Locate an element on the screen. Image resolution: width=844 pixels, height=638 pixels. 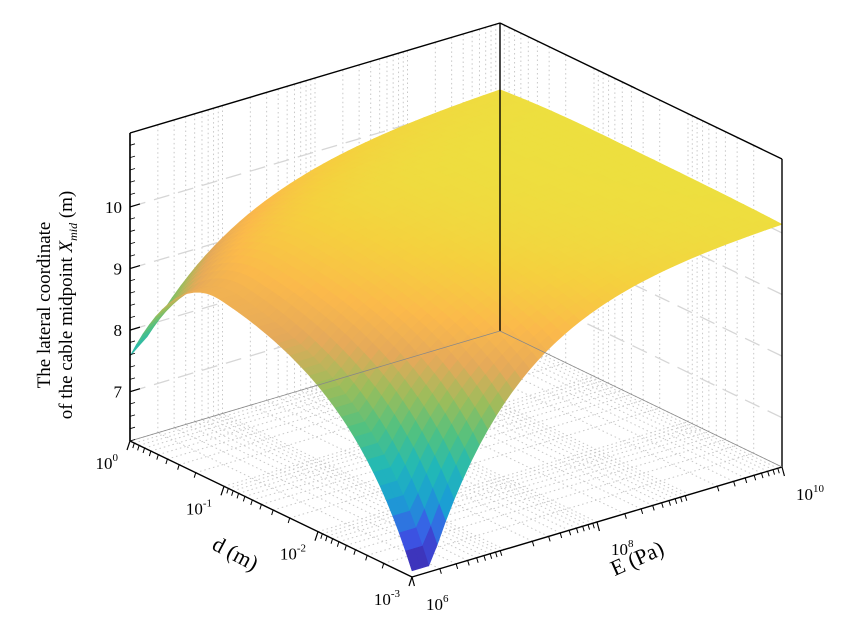
x-tick-label: 10⁶ is located at coordinates (437, 603).